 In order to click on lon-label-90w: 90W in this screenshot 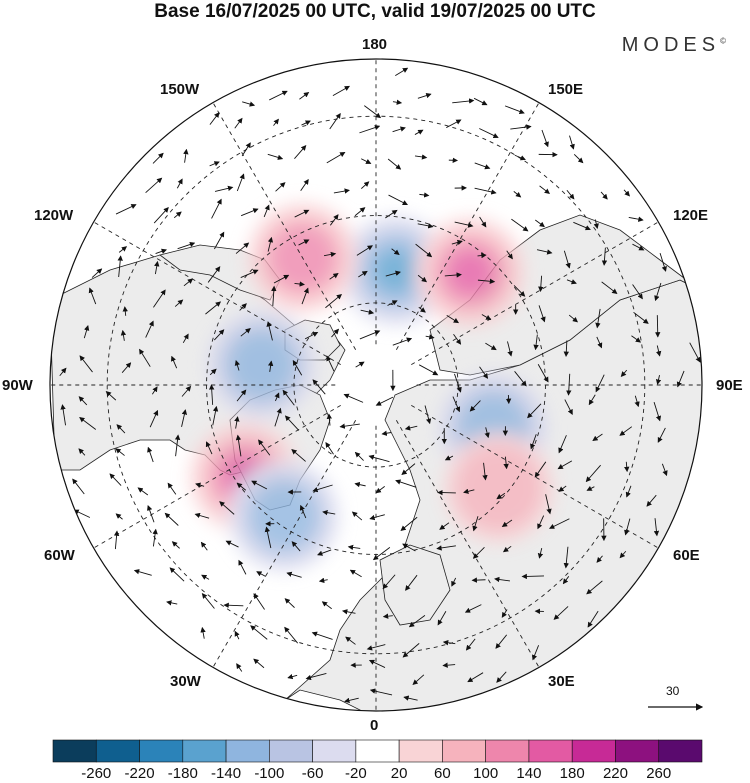, I will do `click(17, 385)`.